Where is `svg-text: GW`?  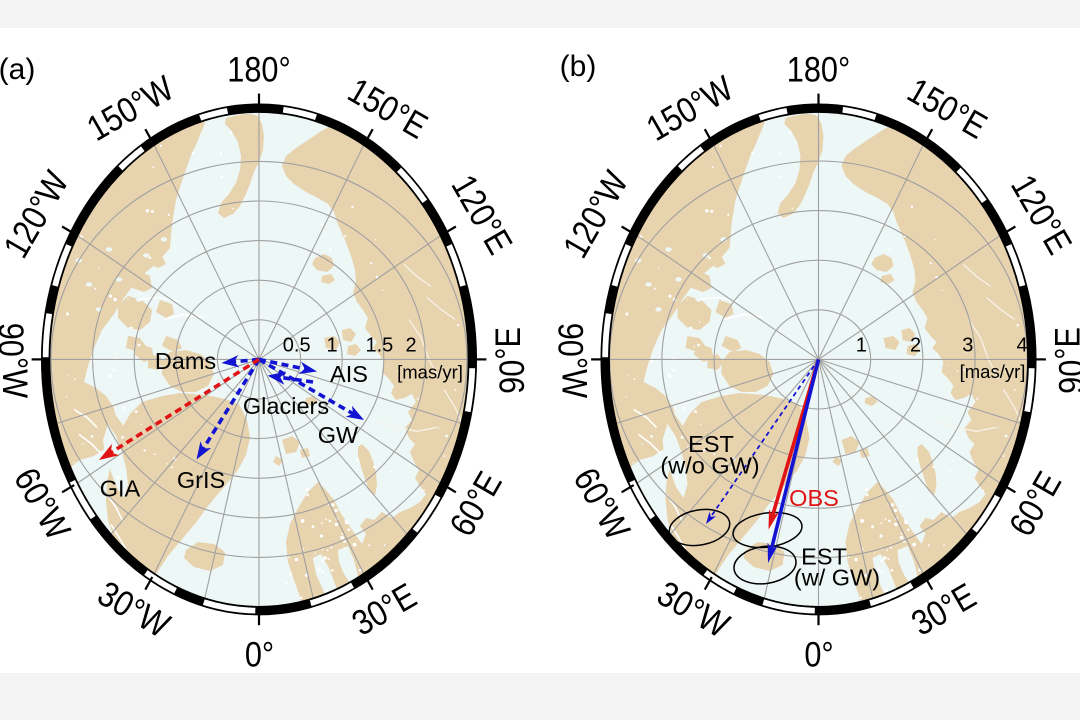
svg-text: GW is located at coordinates (338, 435).